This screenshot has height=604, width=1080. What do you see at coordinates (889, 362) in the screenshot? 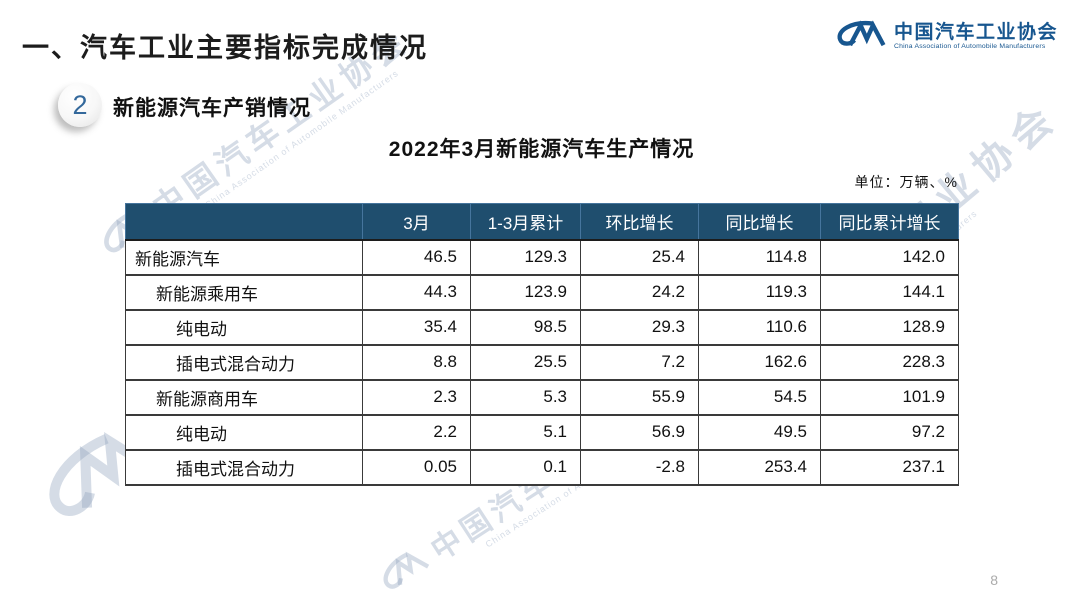
I see `value-cell: 228.3` at bounding box center [889, 362].